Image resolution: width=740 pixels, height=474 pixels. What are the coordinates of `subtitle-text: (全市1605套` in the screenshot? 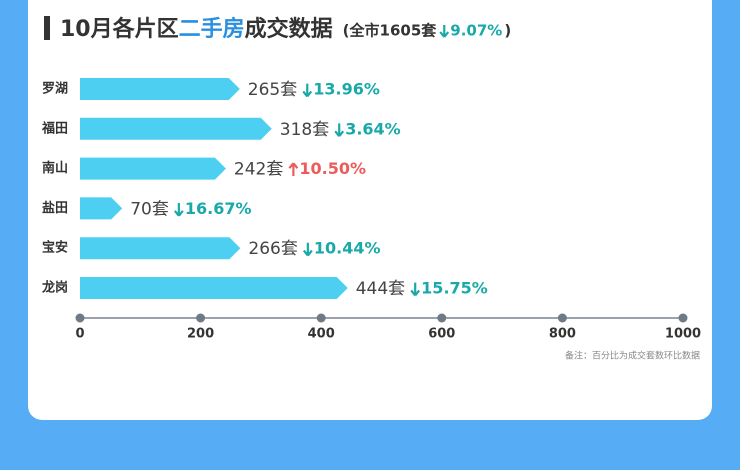 It's located at (390, 31).